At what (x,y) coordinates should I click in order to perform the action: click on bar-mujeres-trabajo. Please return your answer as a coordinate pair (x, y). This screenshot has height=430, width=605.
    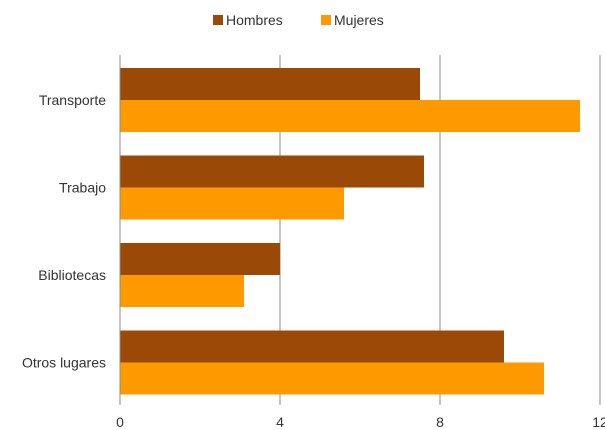
    Looking at the image, I should click on (232, 203).